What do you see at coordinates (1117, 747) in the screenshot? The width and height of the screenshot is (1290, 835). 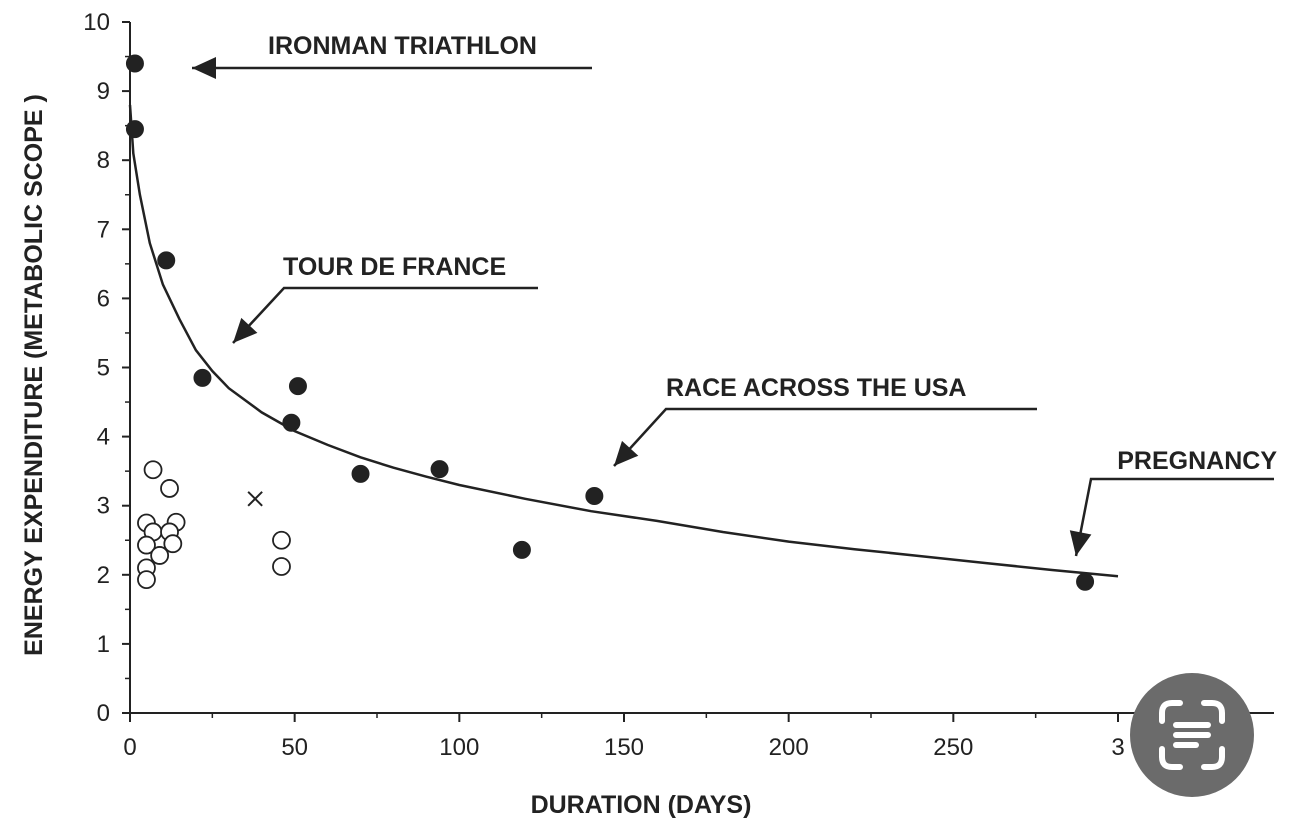 I see `x-tick-label: 3` at bounding box center [1117, 747].